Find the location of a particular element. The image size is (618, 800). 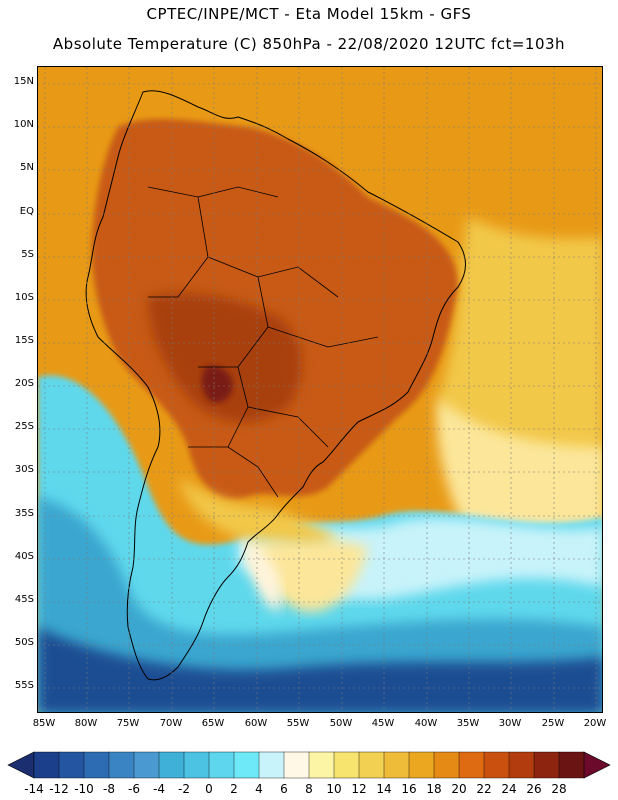

lon-label-55w: 55W is located at coordinates (298, 723).